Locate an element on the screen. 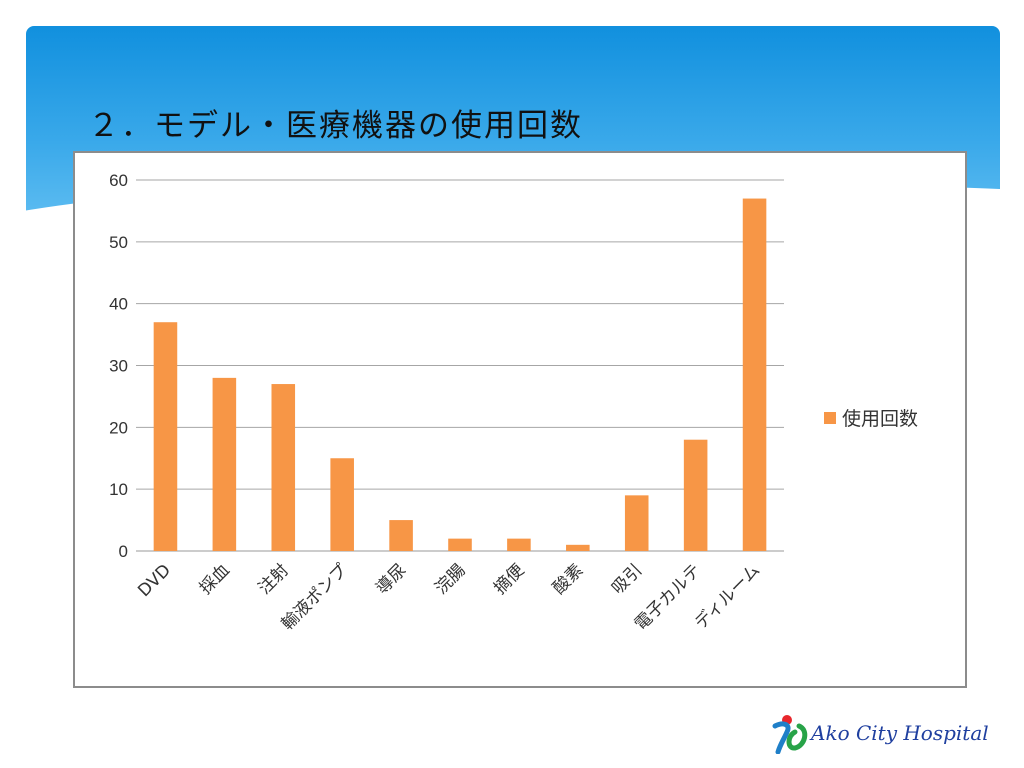  x-tick-label: 注射 is located at coordinates (274, 579).